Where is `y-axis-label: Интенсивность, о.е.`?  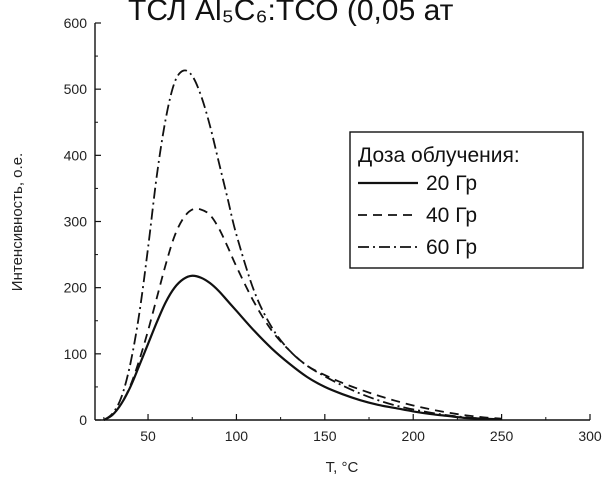 y-axis-label: Интенсивность, о.е. is located at coordinates (17, 222).